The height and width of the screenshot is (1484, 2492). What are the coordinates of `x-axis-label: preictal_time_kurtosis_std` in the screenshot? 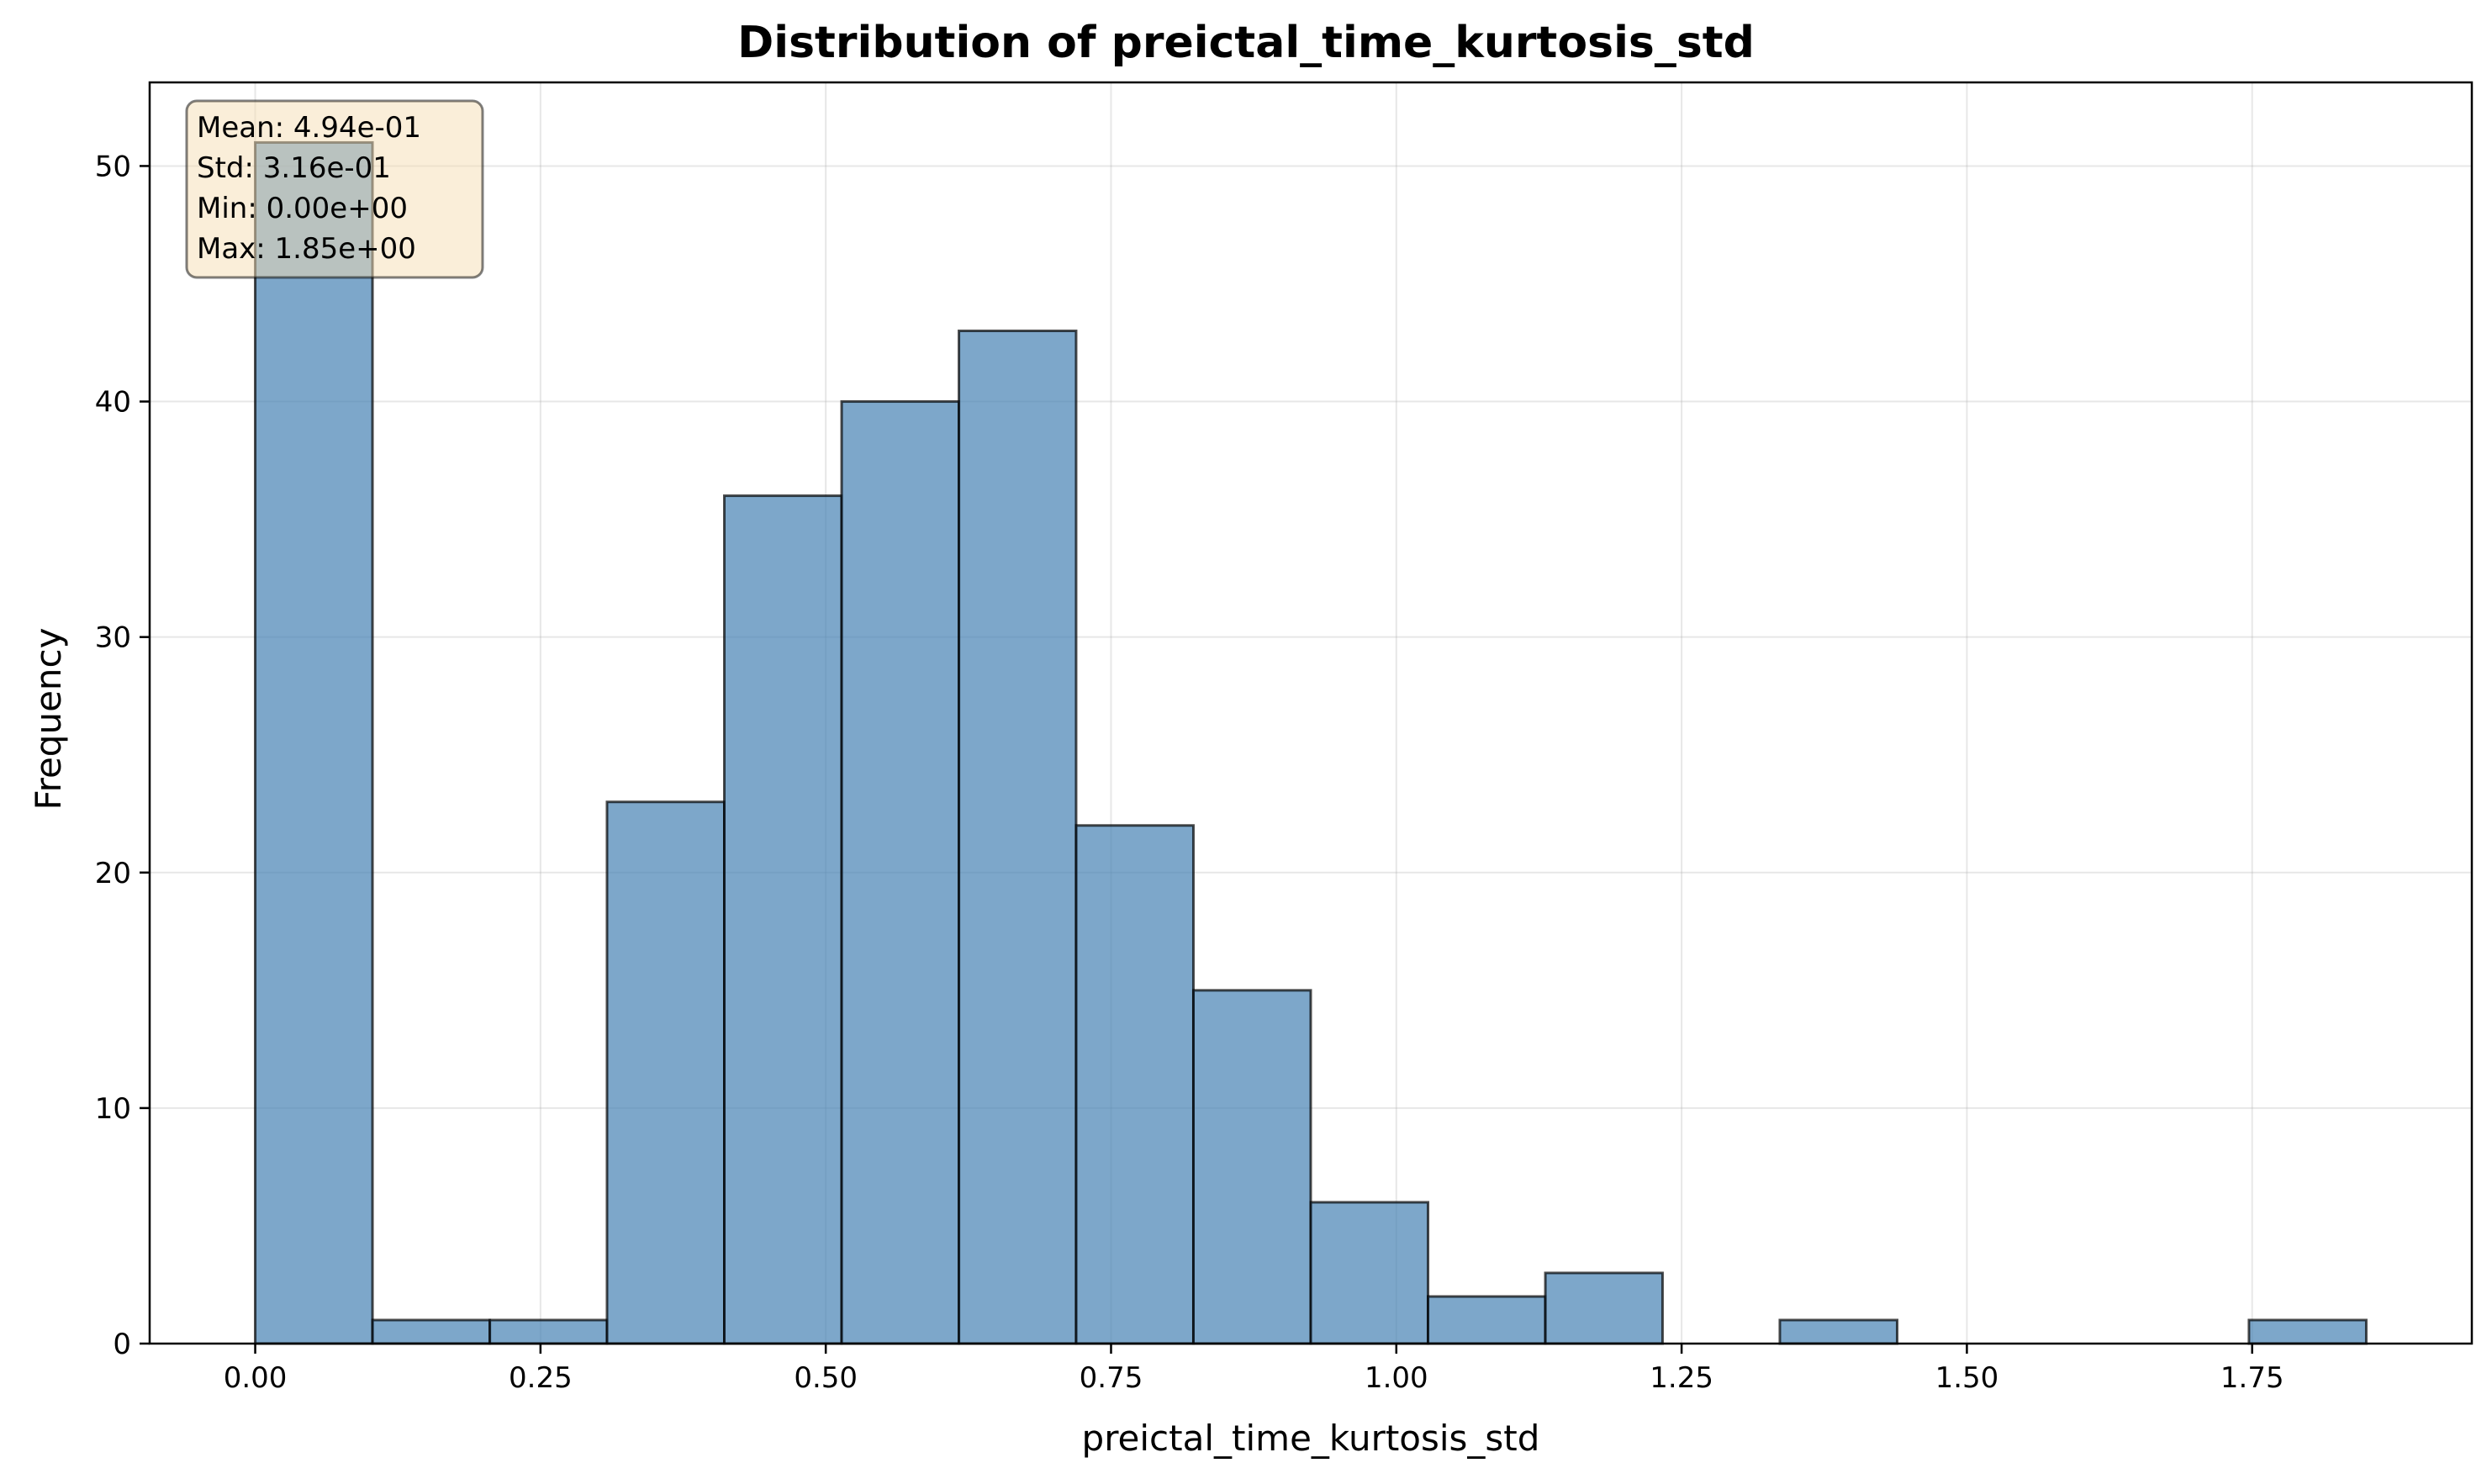 It's located at (1311, 1438).